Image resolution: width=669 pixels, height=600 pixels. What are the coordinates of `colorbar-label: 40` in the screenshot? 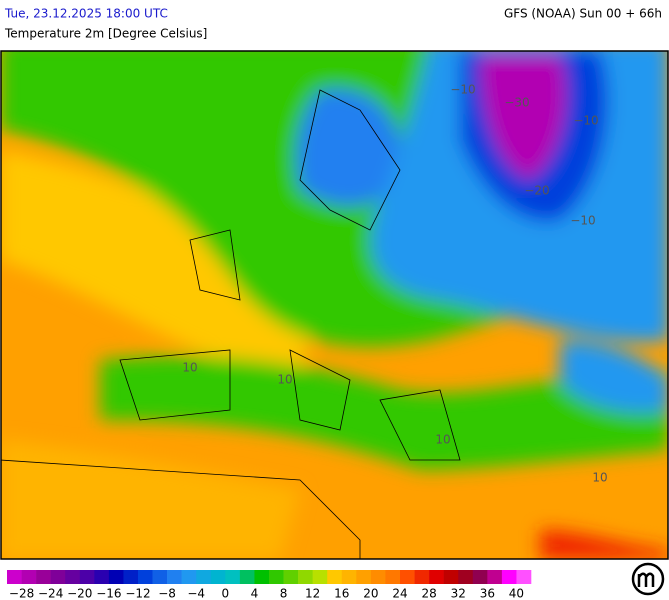 It's located at (516, 593).